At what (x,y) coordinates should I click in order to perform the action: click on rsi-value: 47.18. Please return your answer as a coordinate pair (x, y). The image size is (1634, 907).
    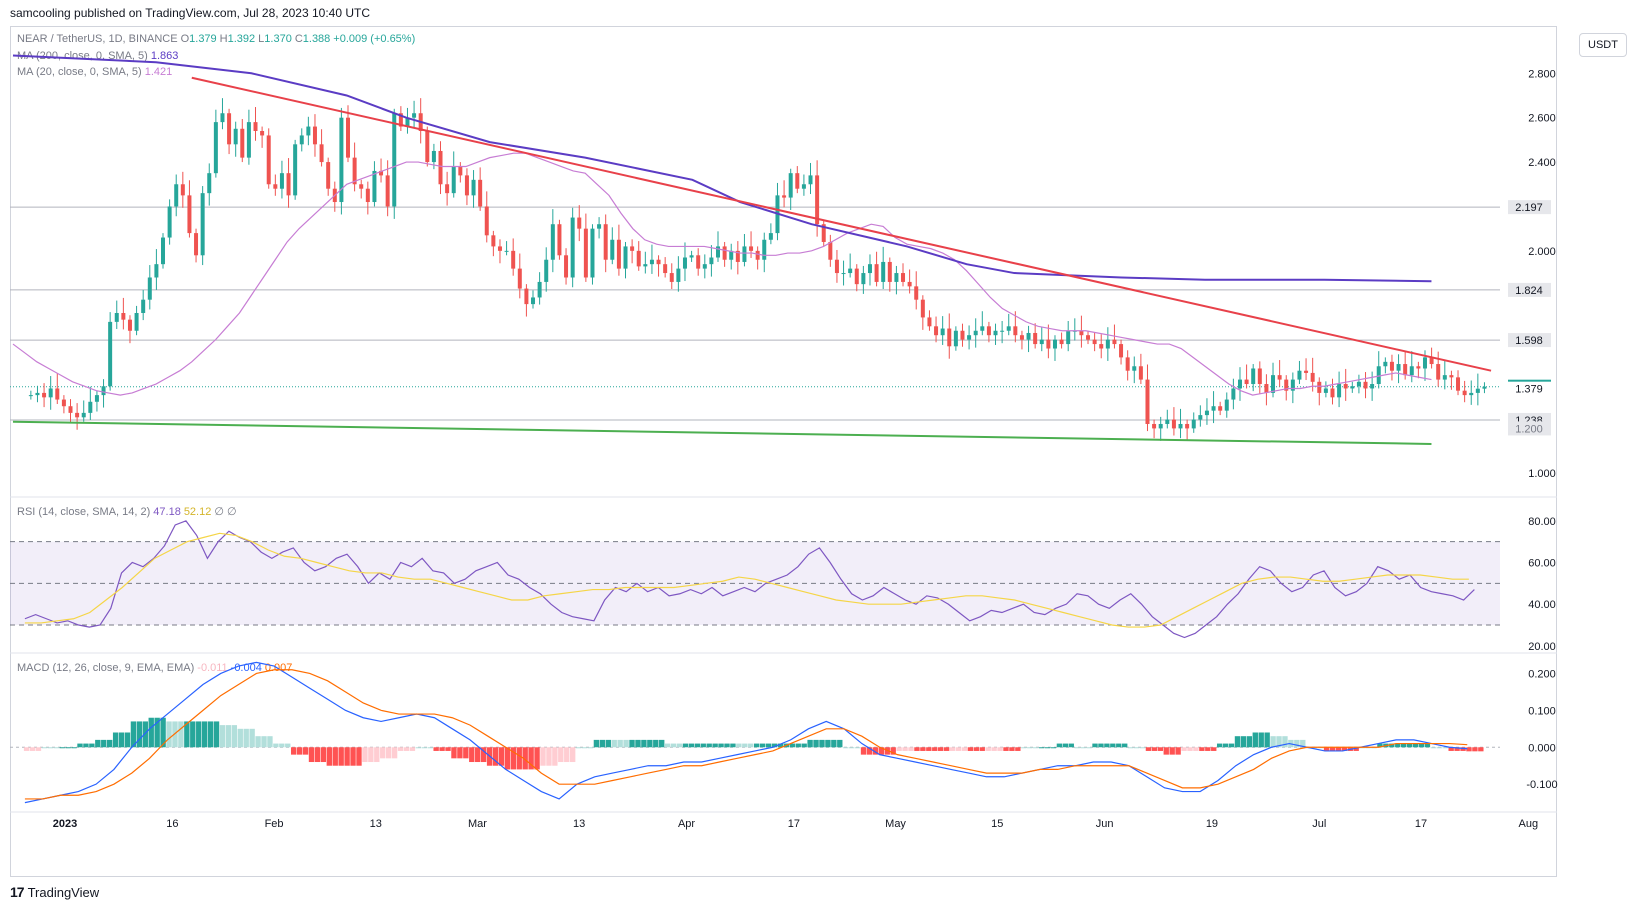
    Looking at the image, I should click on (167, 512).